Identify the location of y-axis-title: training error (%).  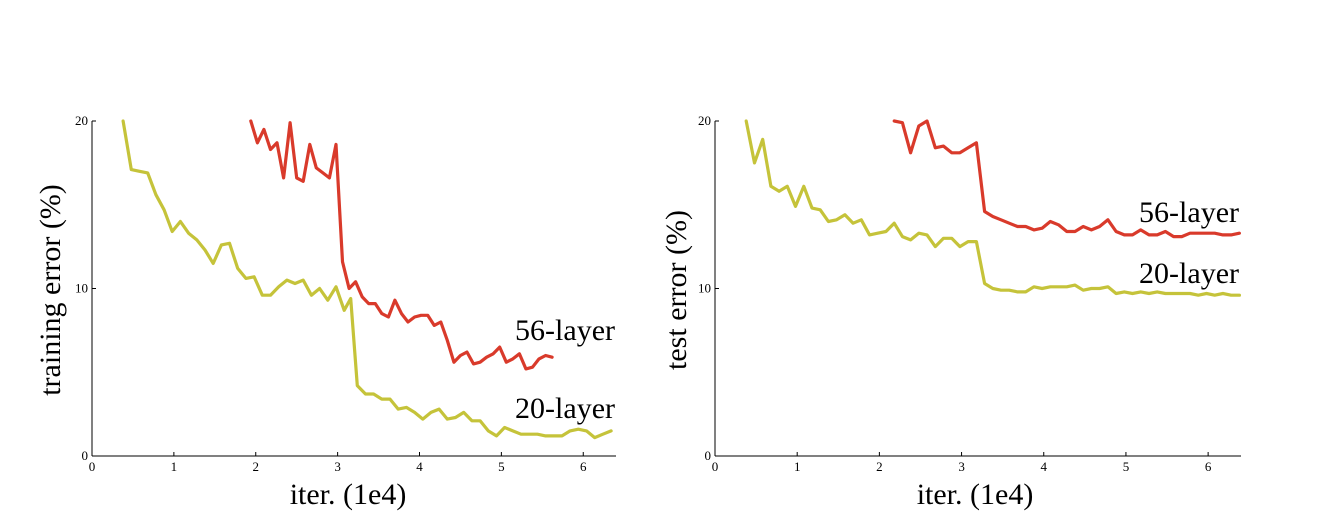
(50, 290).